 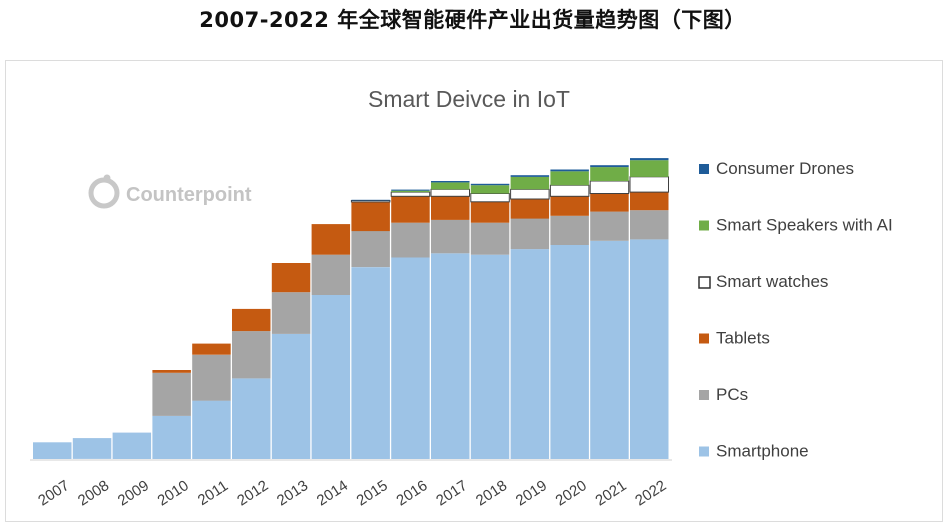 I want to click on legend-swatch-smart-watches, so click(x=704, y=282).